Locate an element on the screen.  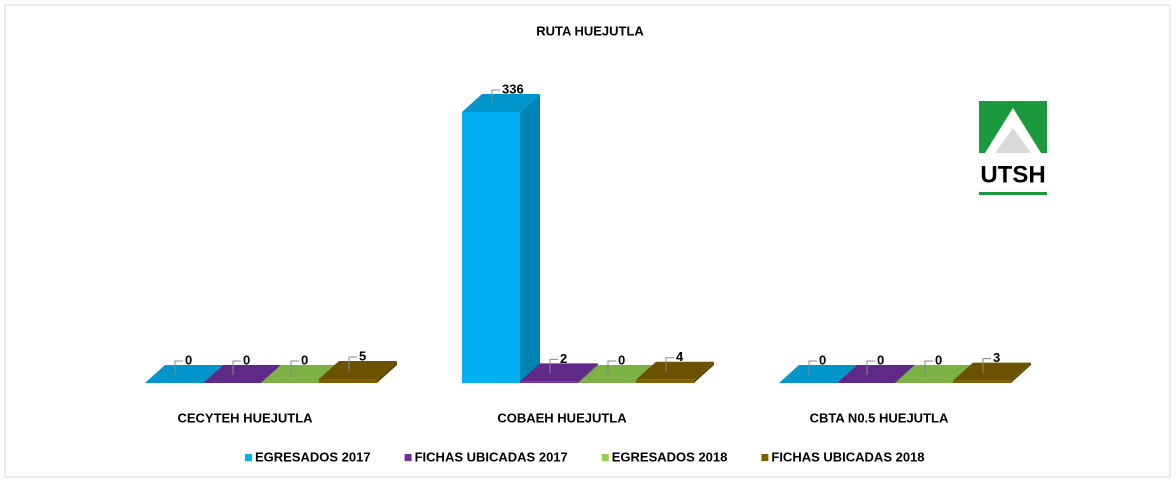
data-label: 5 is located at coordinates (362, 355).